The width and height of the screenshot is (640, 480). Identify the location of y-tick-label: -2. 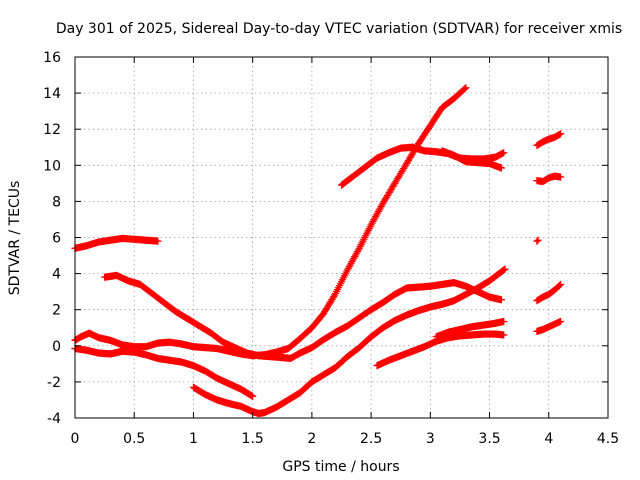
(54, 383).